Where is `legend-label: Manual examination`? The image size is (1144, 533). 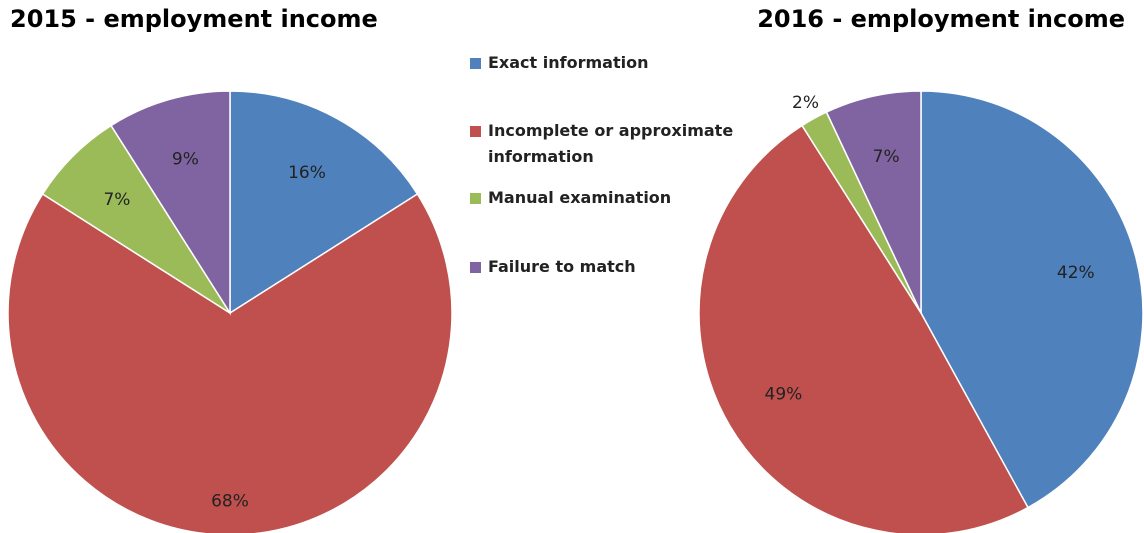 legend-label: Manual examination is located at coordinates (580, 197).